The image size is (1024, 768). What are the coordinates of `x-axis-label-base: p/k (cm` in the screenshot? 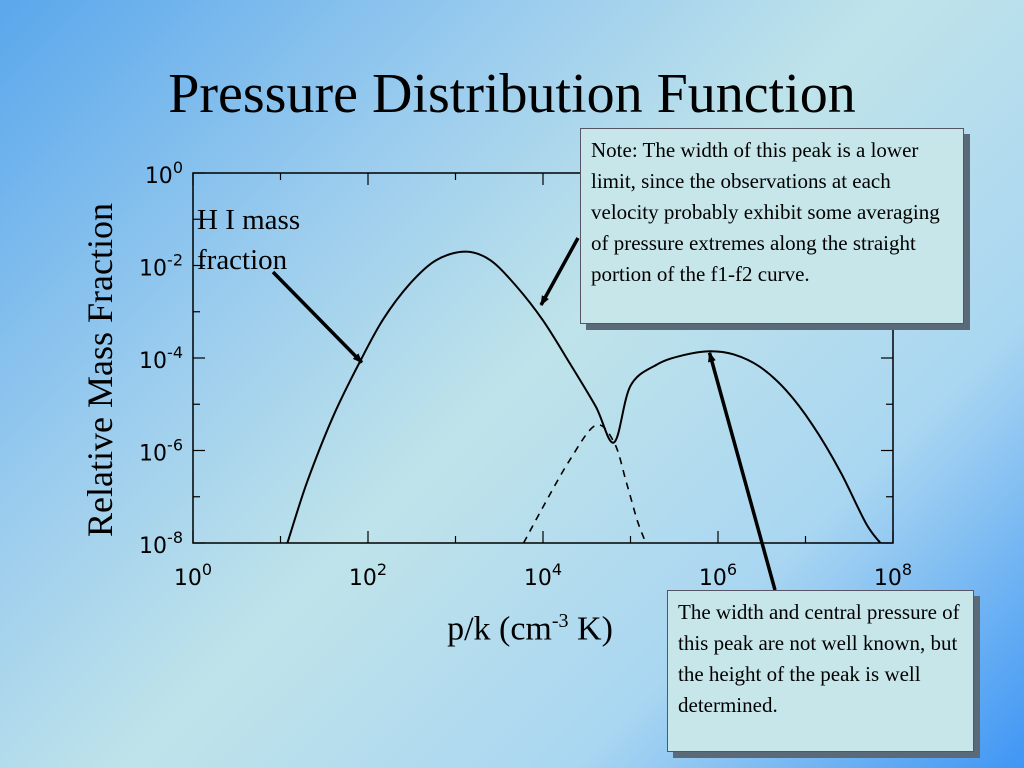 It's located at (499, 629).